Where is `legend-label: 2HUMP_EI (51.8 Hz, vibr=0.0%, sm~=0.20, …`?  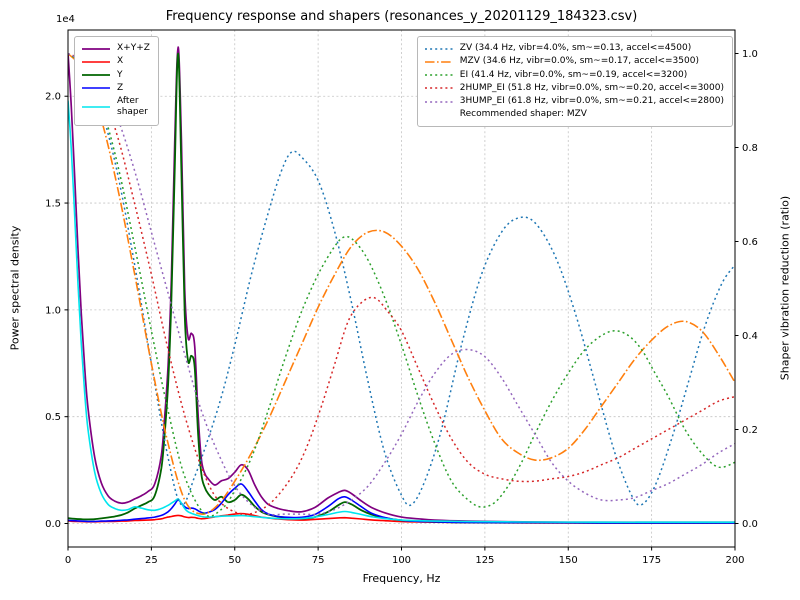 legend-label: 2HUMP_EI (51.8 Hz, vibr=0.0%, sm~=0.20, … is located at coordinates (591, 87).